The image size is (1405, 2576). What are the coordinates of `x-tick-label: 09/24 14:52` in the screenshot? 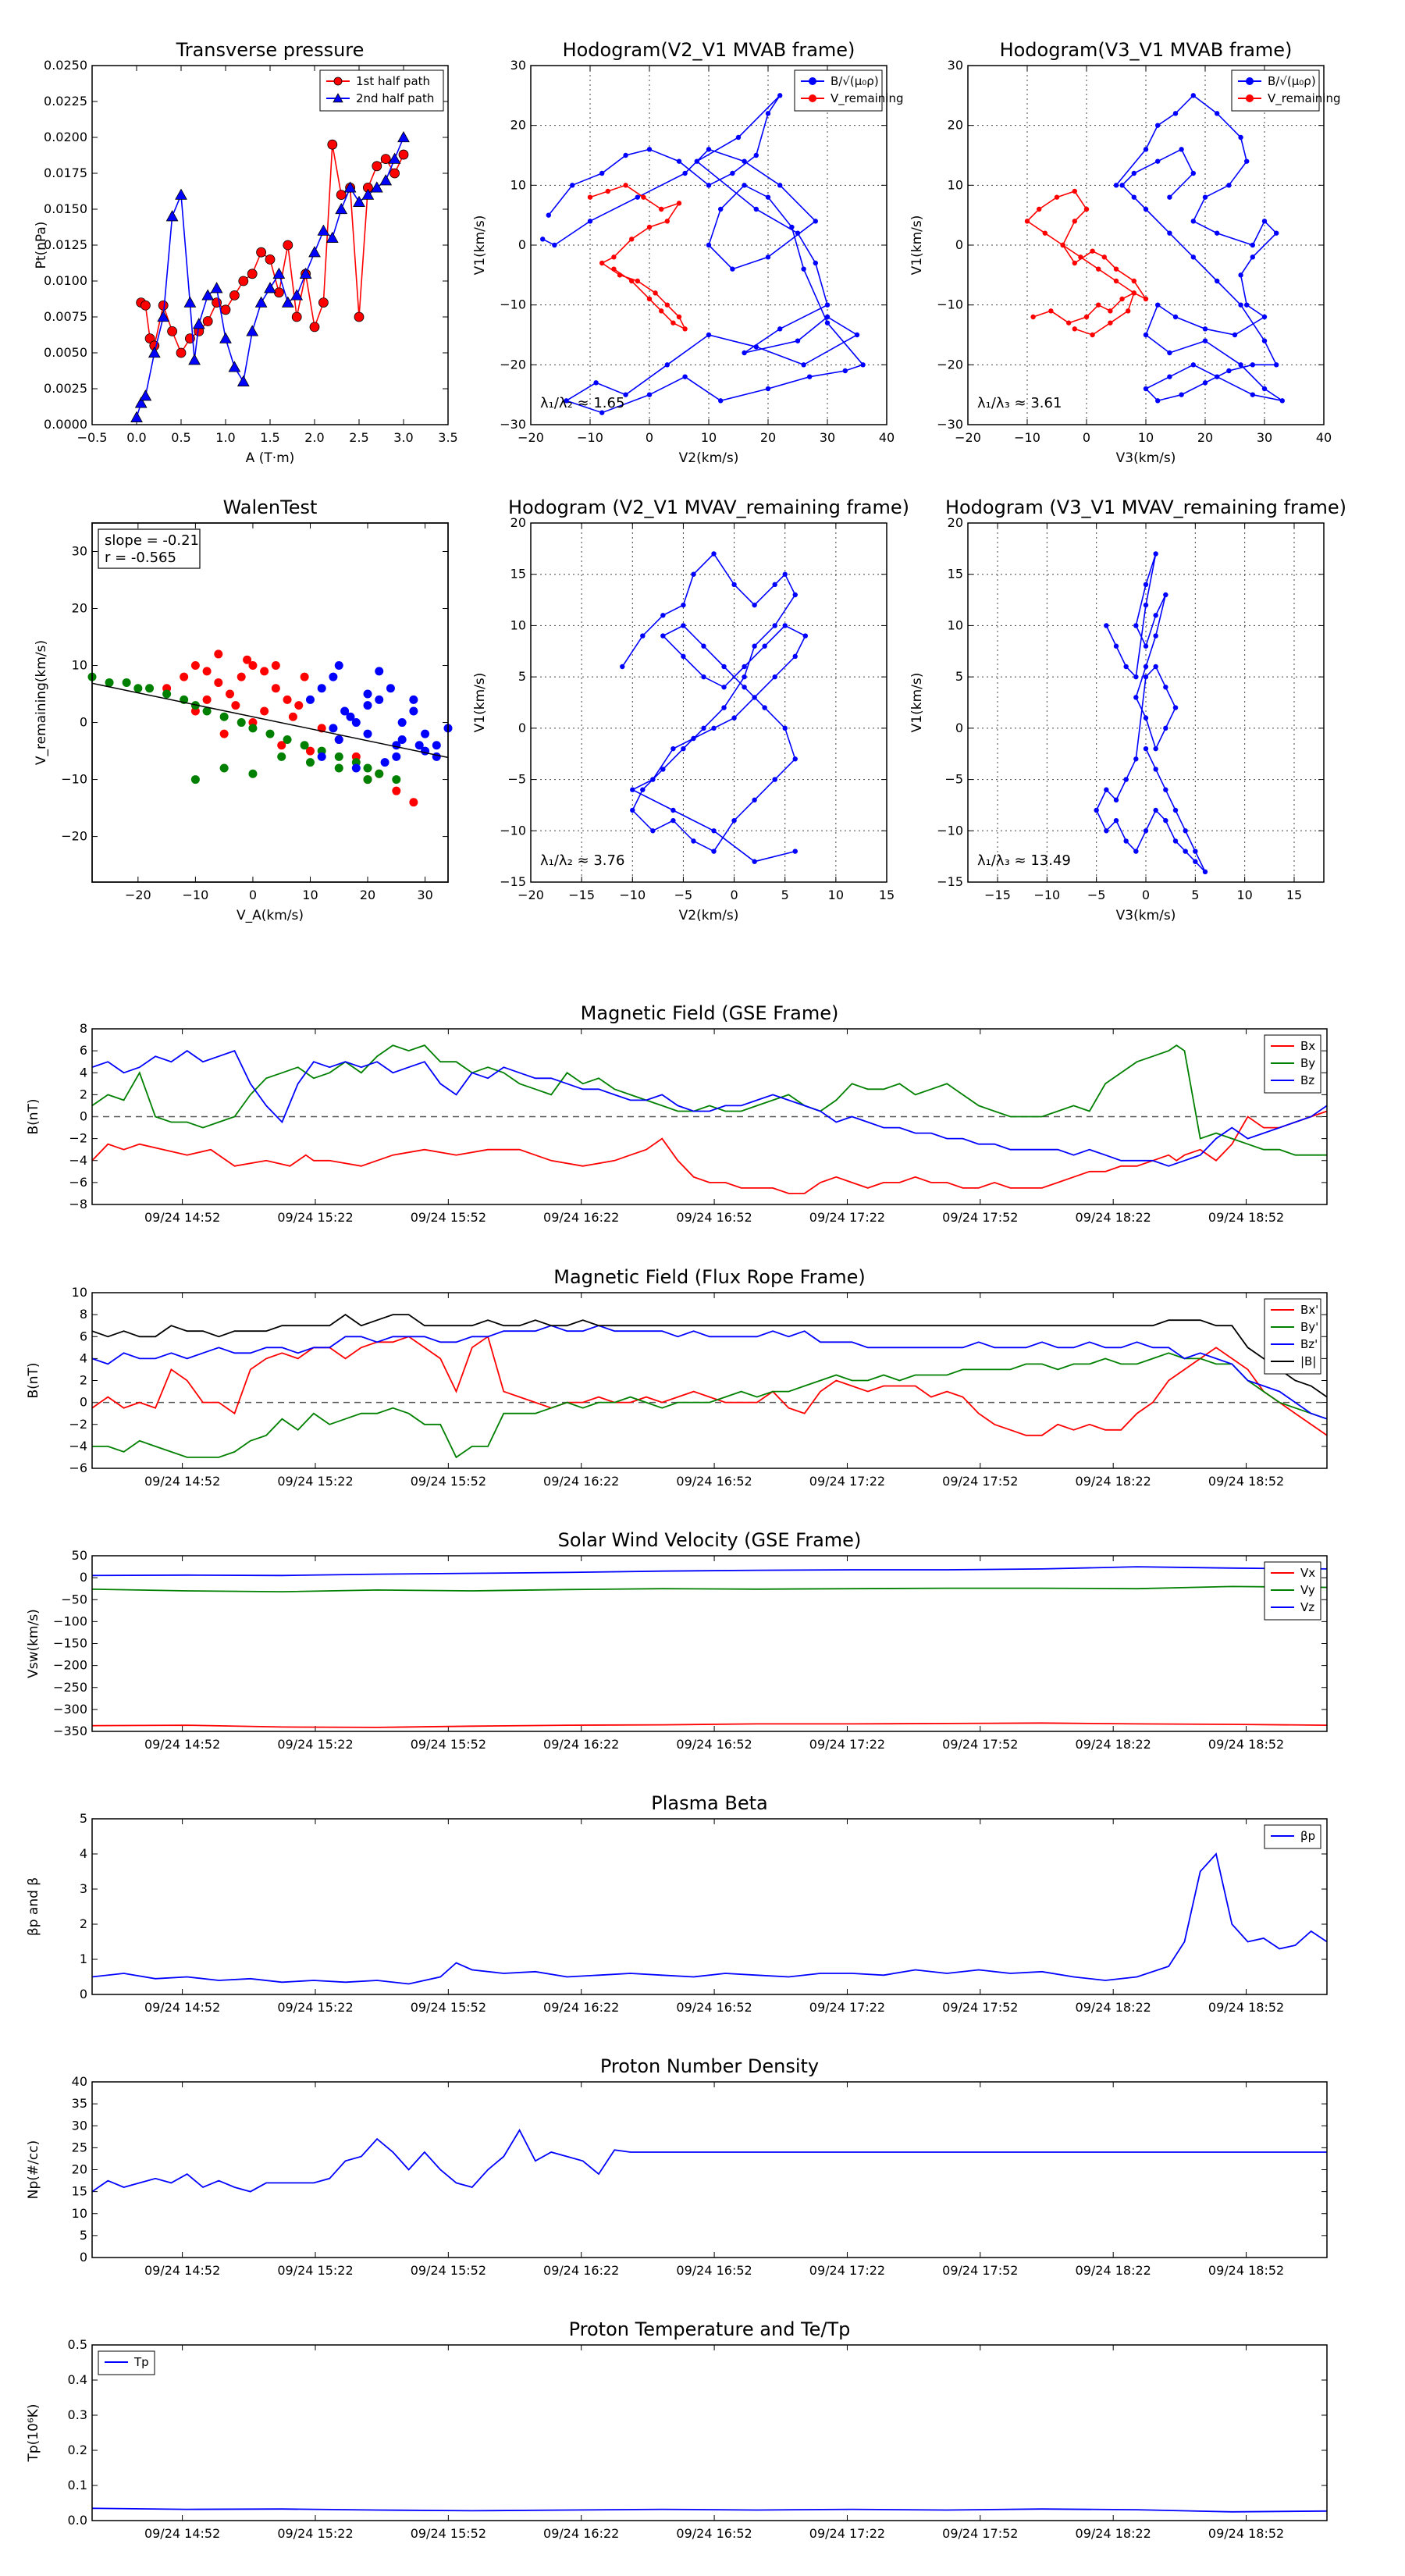 It's located at (182, 2533).